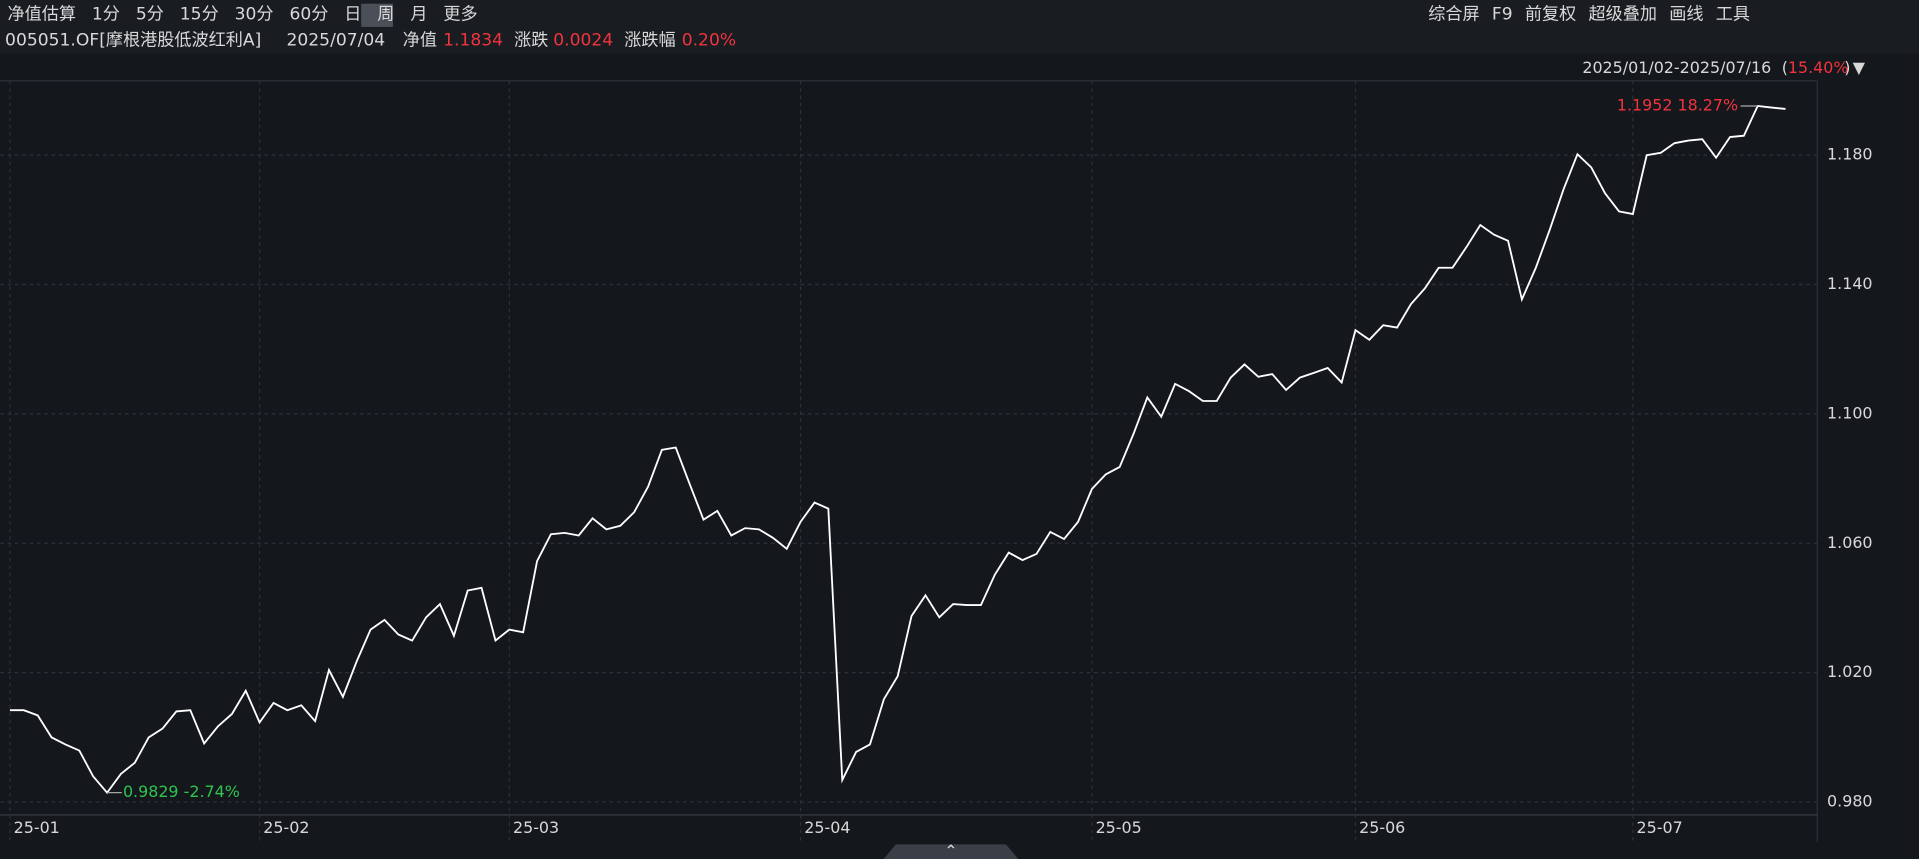  I want to click on range-paren: (, so click(1785, 67).